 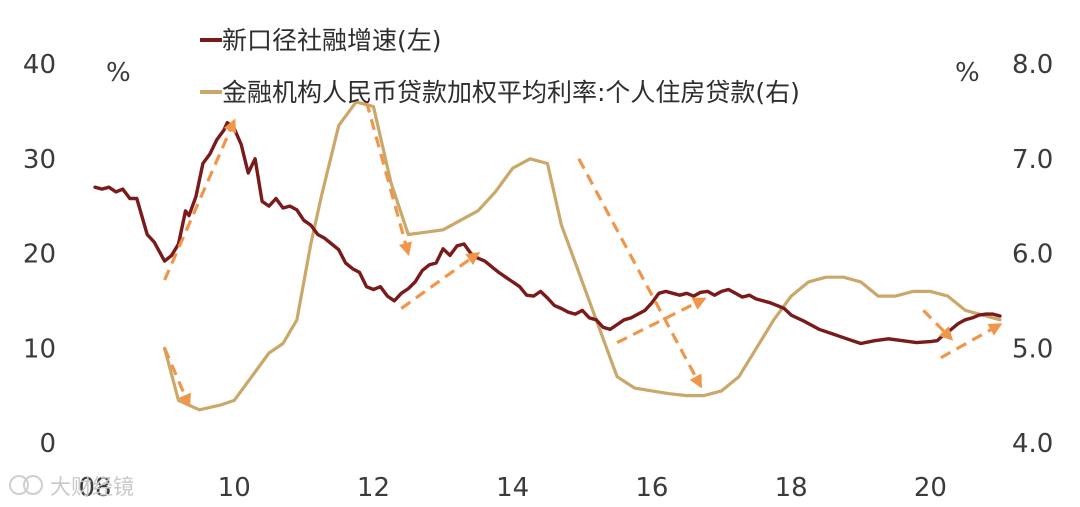 I want to click on x-tick-label: 14, so click(x=512, y=488).